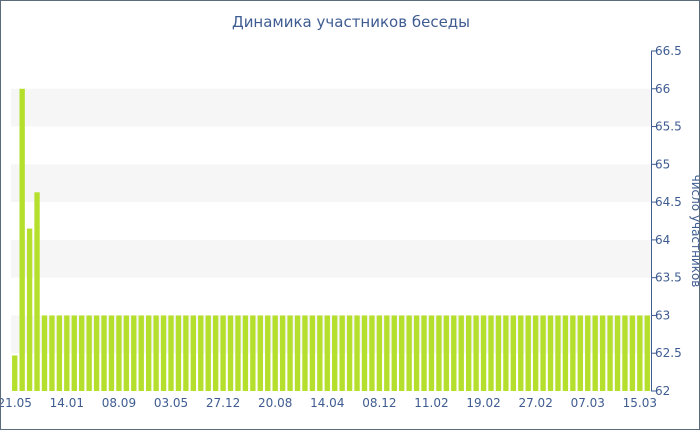 This screenshot has width=700, height=431. Describe the element at coordinates (668, 51) in the screenshot. I see `y-tick-label: 66.5` at that location.